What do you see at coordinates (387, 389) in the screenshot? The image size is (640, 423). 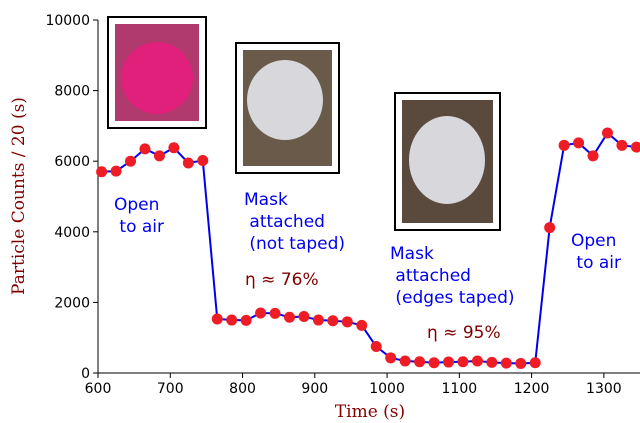 I see `x-tick-label: 1000` at bounding box center [387, 389].